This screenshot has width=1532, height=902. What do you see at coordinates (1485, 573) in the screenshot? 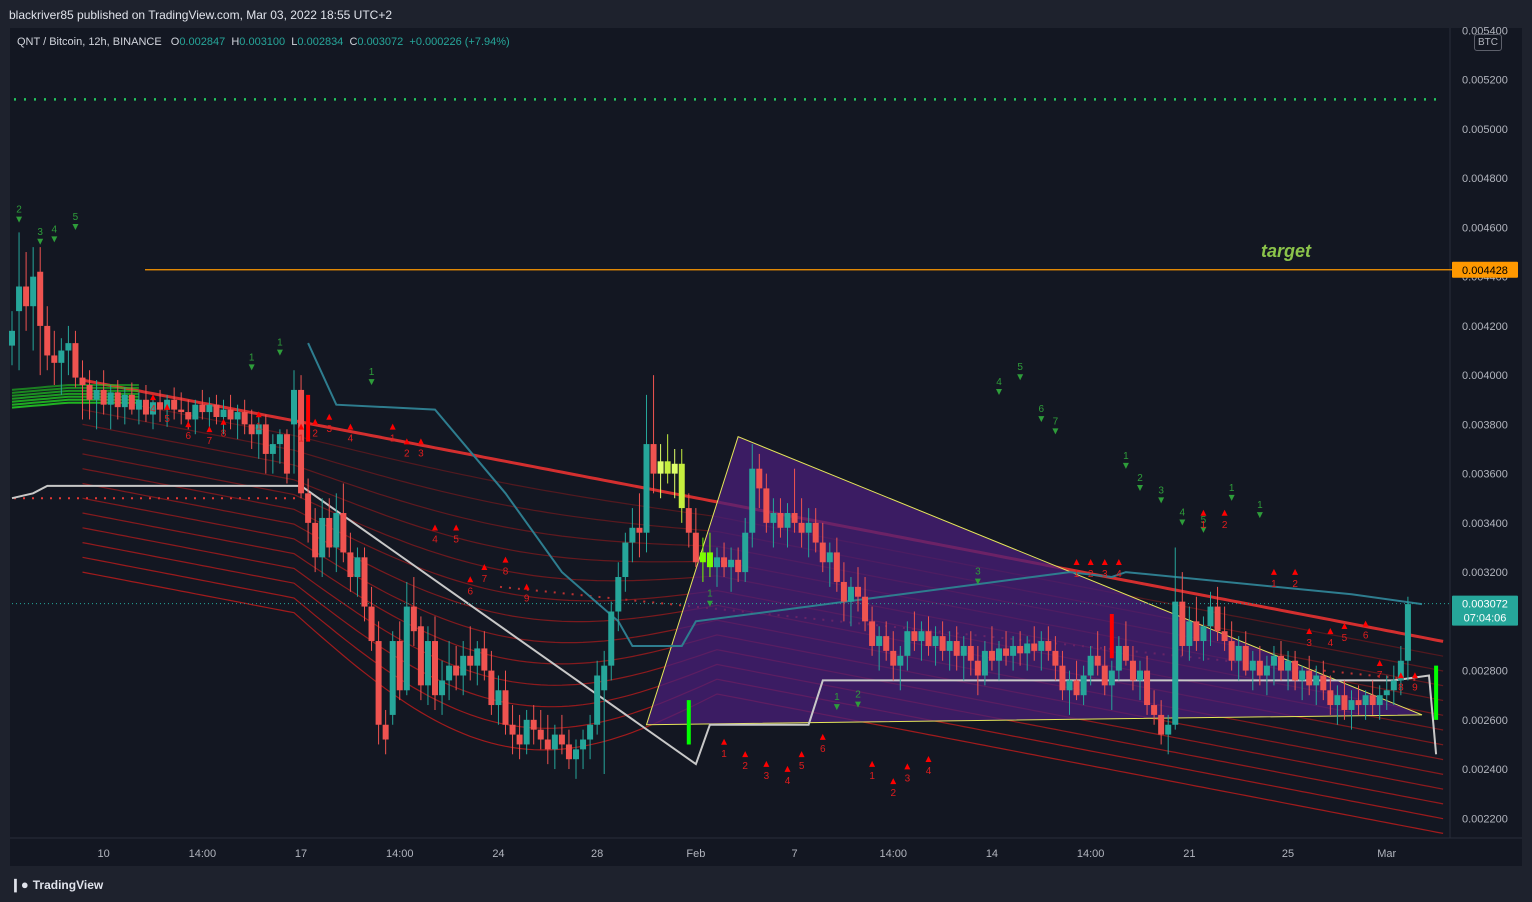
I see `price-tick-label: 0.003200` at bounding box center [1485, 573].